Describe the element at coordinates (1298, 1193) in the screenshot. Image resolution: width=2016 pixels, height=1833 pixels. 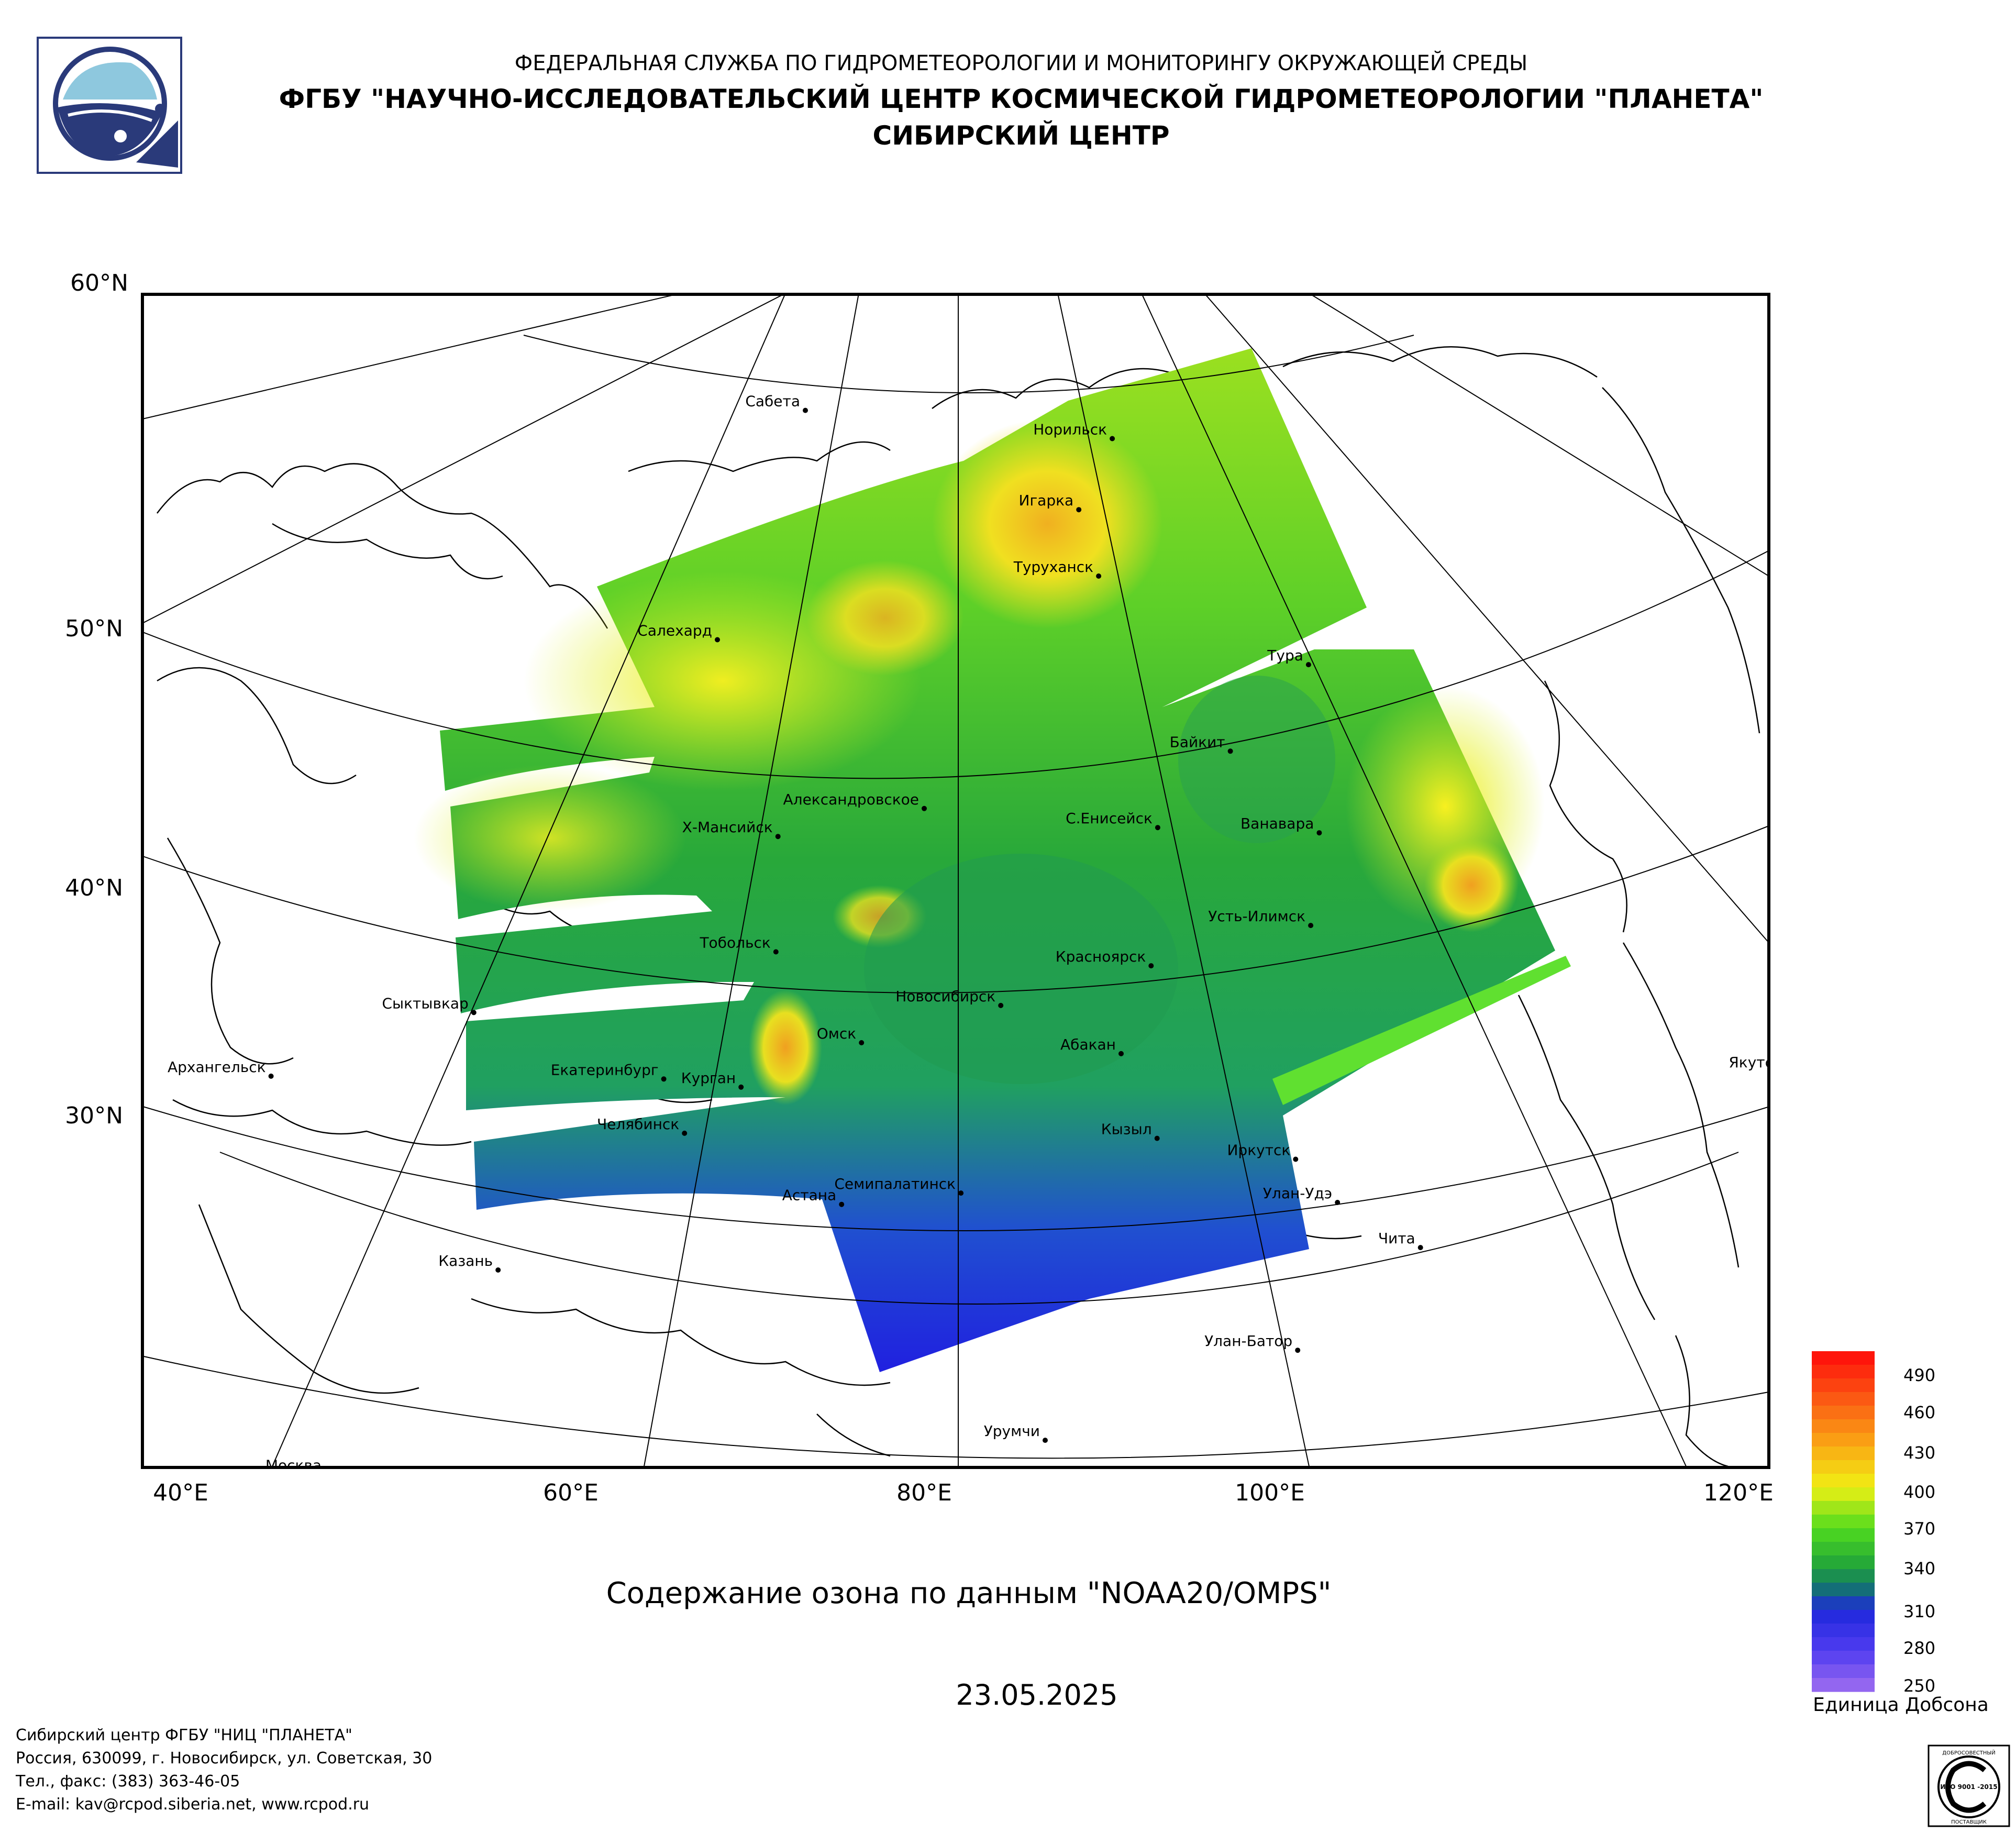
I see `city-label: Улан-Удэ` at that location.